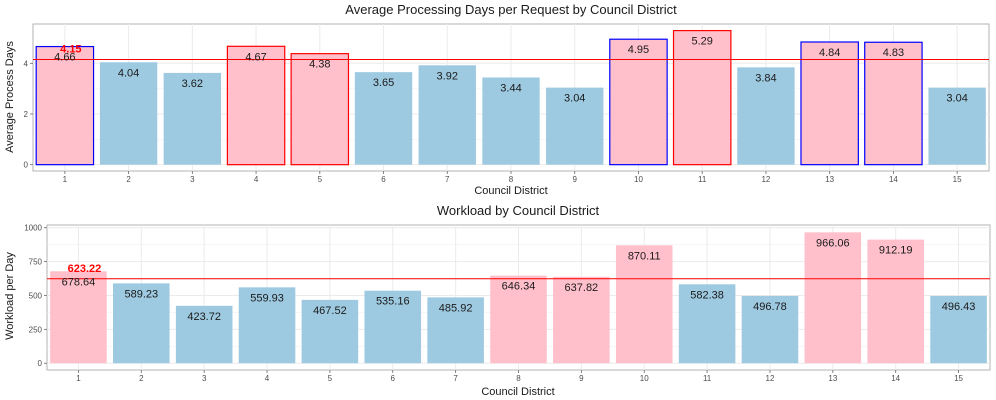 This screenshot has width=996, height=400. I want to click on workload-value-label-2: 589.23, so click(141, 294).